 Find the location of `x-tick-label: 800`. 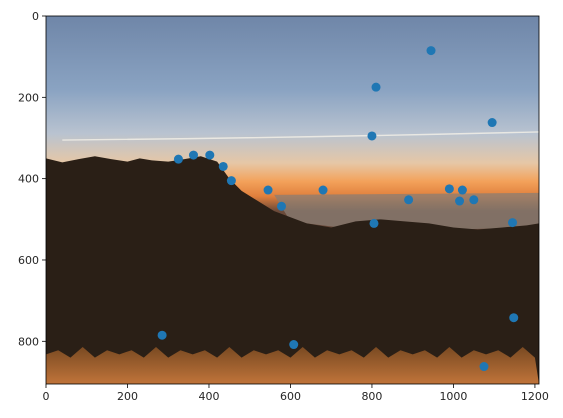

x-tick-label: 800 is located at coordinates (371, 396).